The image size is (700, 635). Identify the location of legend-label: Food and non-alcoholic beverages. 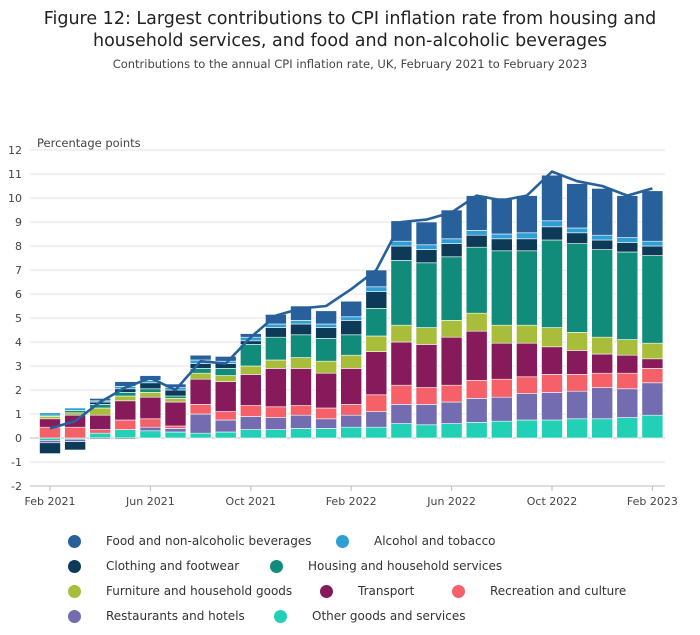
(209, 541).